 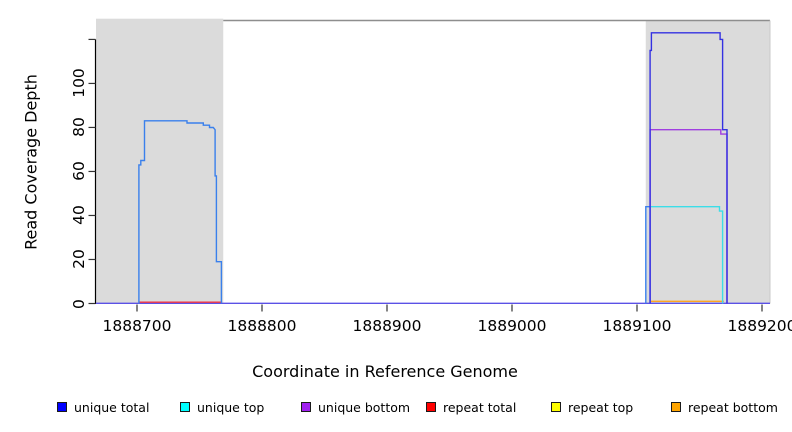 What do you see at coordinates (364, 407) in the screenshot?
I see `legend-label: unique bottom` at bounding box center [364, 407].